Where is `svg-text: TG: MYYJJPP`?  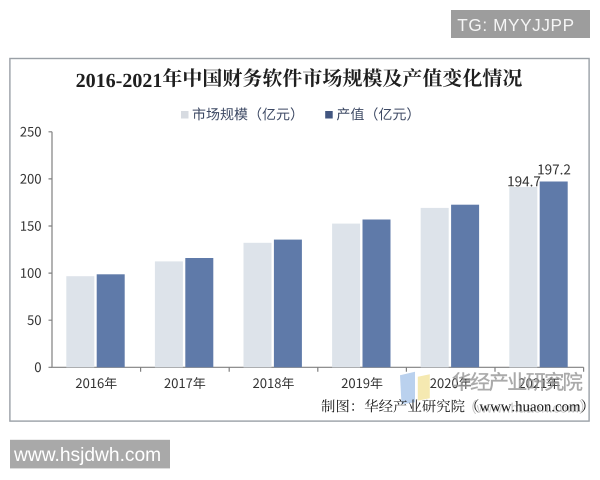
svg-text: TG: MYYJJPP is located at coordinates (515, 25).